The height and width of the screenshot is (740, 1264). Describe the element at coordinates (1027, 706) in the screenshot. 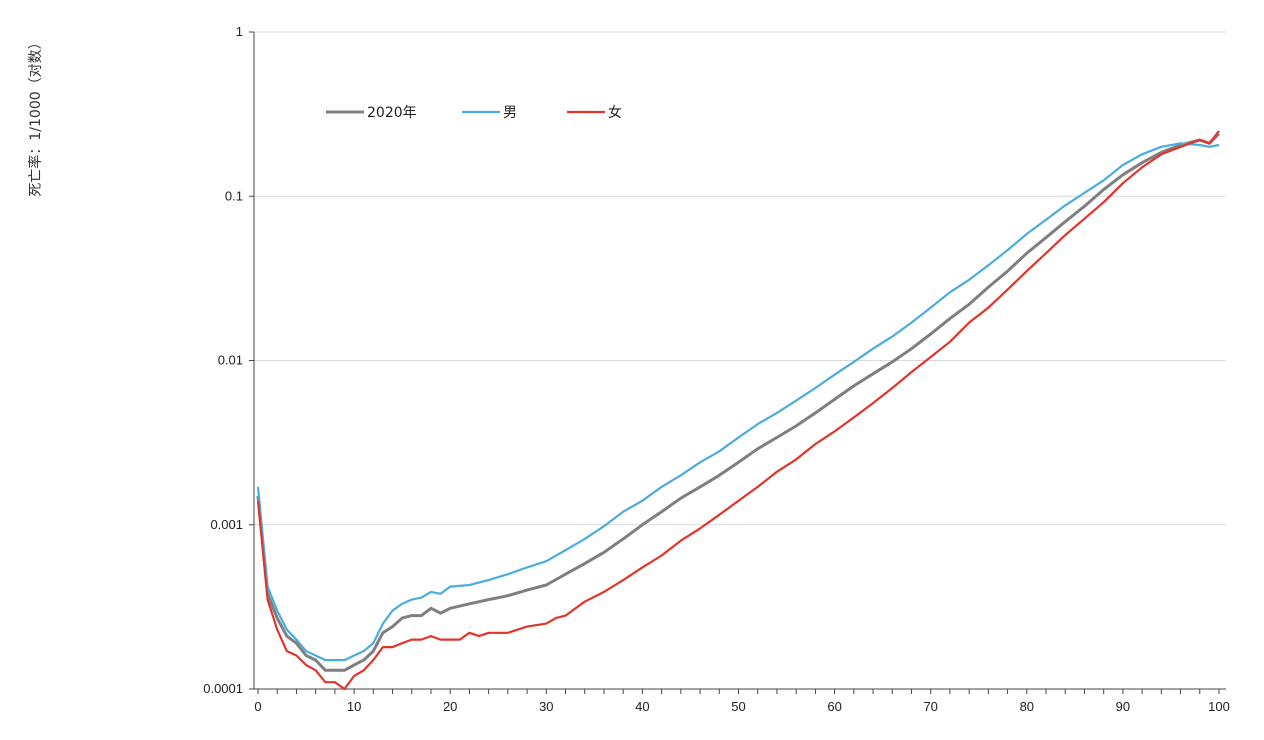

I see `x-tick-label: 80` at that location.